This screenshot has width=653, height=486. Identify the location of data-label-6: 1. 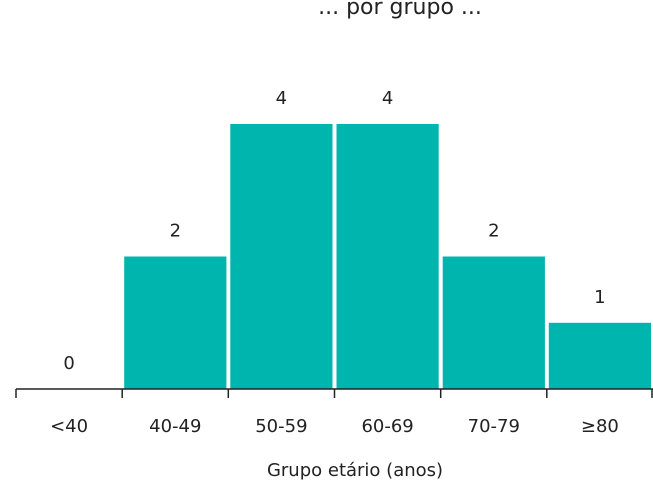
(599, 297).